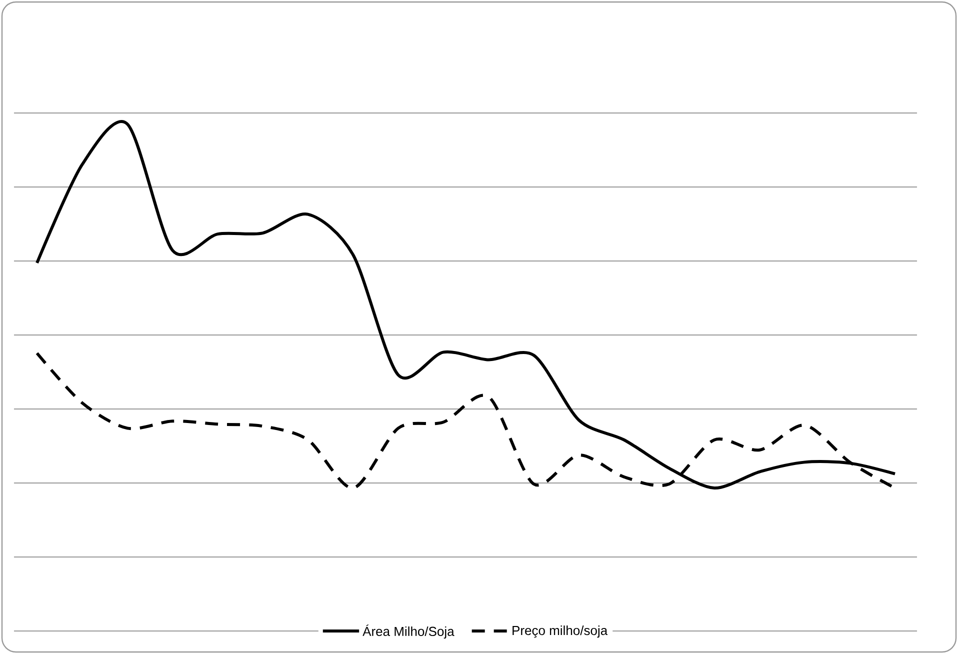 The height and width of the screenshot is (654, 958). What do you see at coordinates (408, 631) in the screenshot?
I see `legend-label: Área Milho/Soja` at bounding box center [408, 631].